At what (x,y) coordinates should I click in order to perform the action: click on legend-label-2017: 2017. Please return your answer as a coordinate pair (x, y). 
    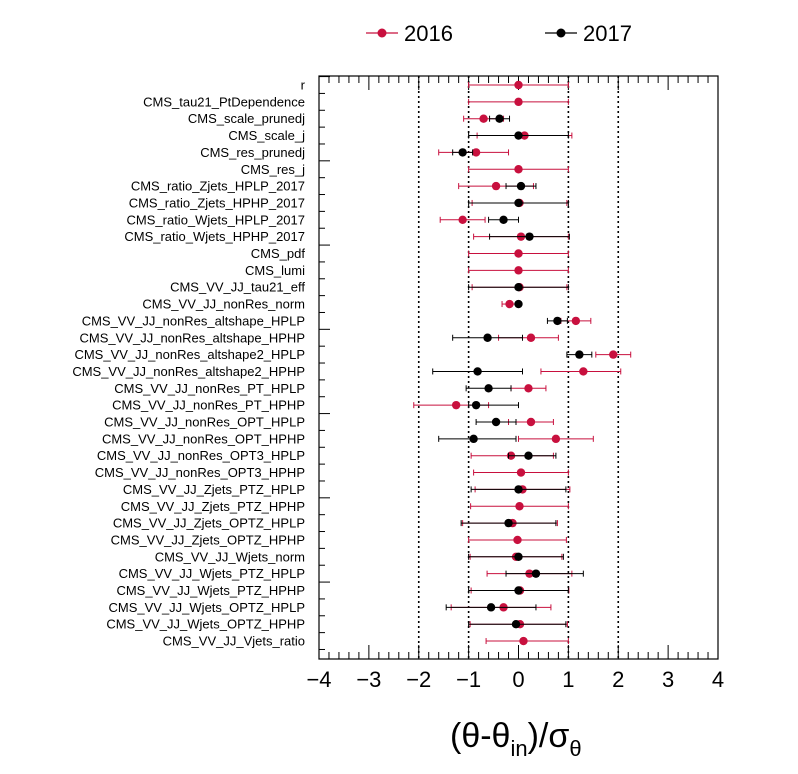
    Looking at the image, I should click on (607, 33).